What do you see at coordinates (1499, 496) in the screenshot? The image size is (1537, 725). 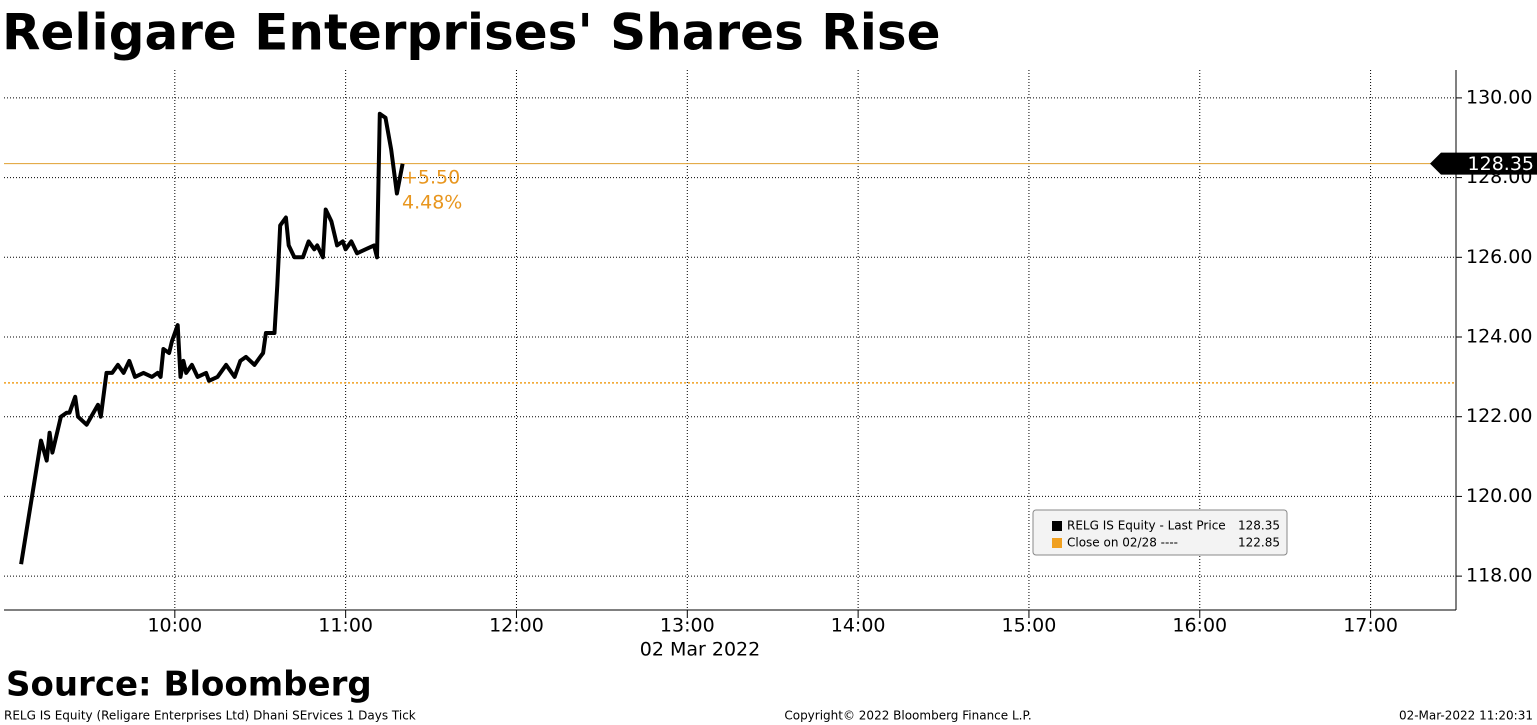 I see `y-tick-label: 120.00` at bounding box center [1499, 496].